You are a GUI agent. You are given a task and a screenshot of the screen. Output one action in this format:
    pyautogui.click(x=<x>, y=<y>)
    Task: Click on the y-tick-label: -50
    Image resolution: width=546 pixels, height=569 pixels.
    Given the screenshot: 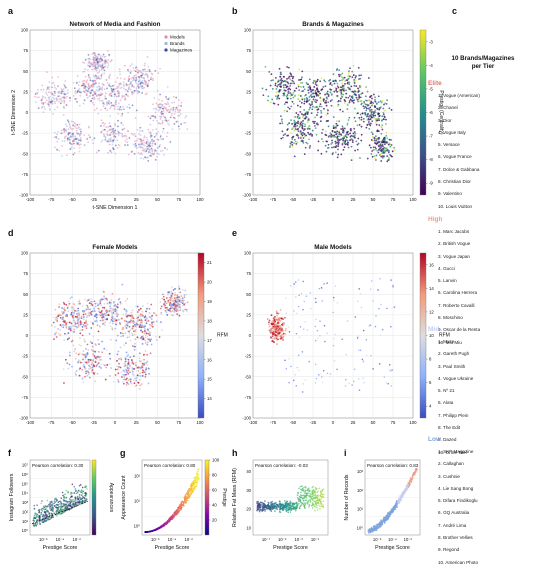 What is the action you would take?
    pyautogui.click(x=248, y=376)
    